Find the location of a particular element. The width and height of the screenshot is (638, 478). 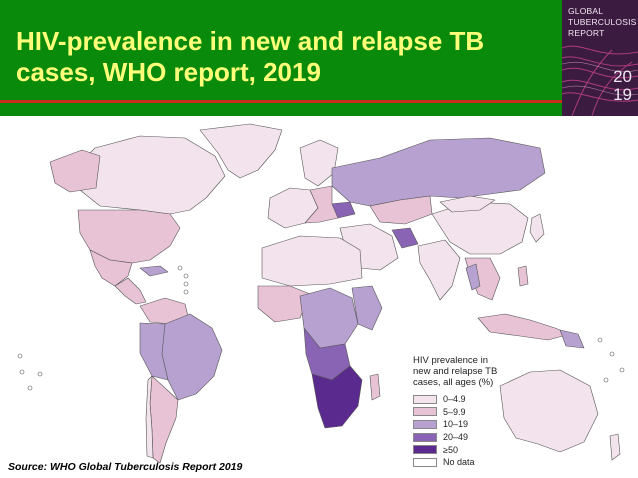

region-chile is located at coordinates (149, 417).